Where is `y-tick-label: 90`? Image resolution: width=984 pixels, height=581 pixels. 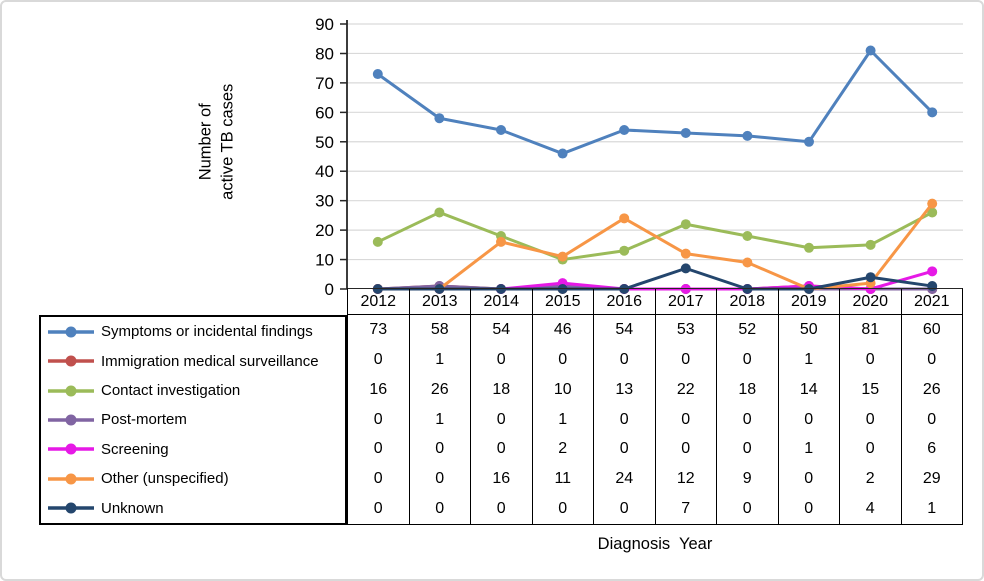 y-tick-label: 90 is located at coordinates (324, 24).